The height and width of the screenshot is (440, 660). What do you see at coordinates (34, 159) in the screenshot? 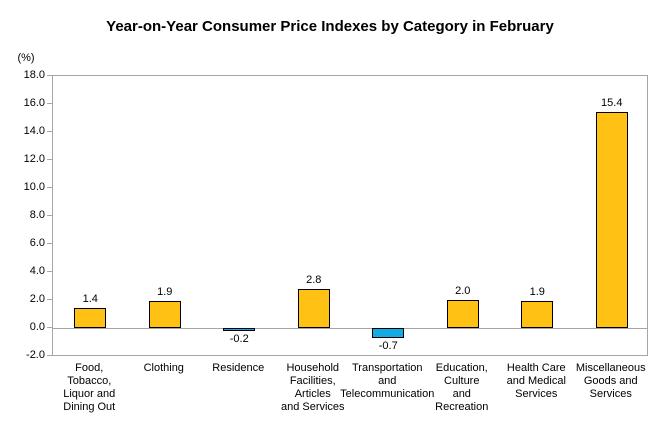
I see `y-tick-label: 12.0` at bounding box center [34, 159].